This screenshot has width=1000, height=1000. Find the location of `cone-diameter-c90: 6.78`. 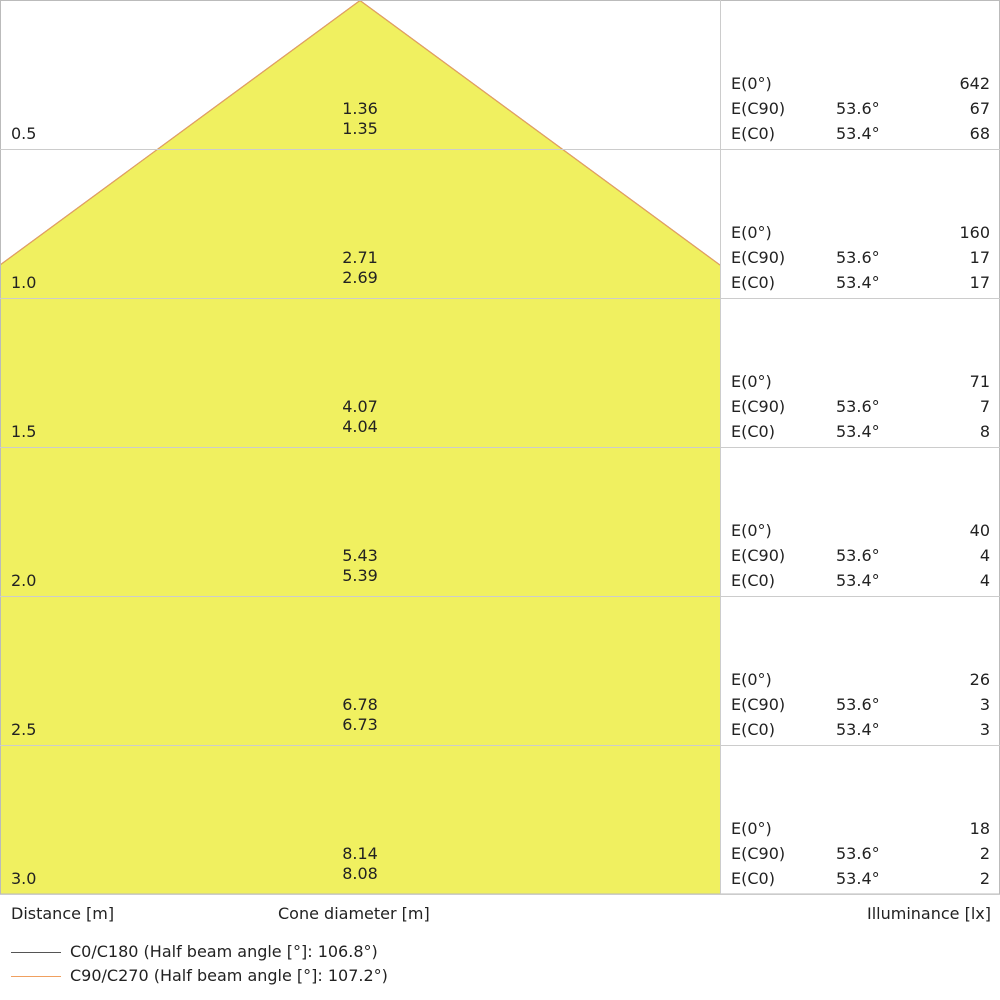

cone-diameter-c90: 6.78 is located at coordinates (360, 704).